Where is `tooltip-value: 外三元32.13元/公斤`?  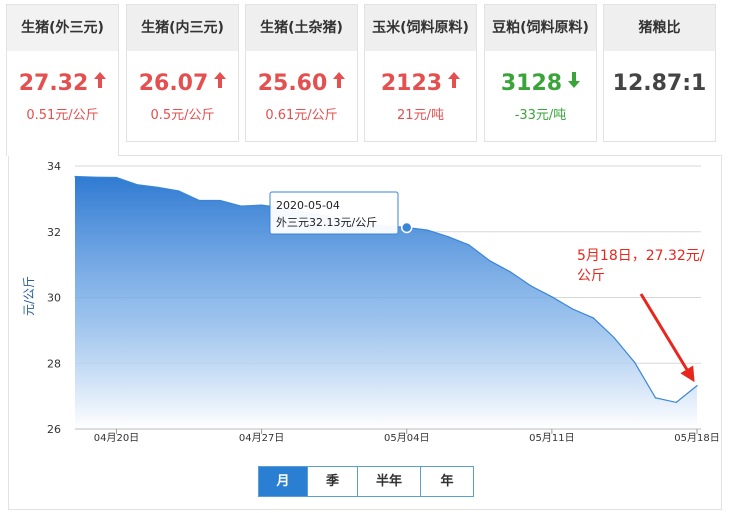 tooltip-value: 外三元32.13元/公斤 is located at coordinates (326, 222).